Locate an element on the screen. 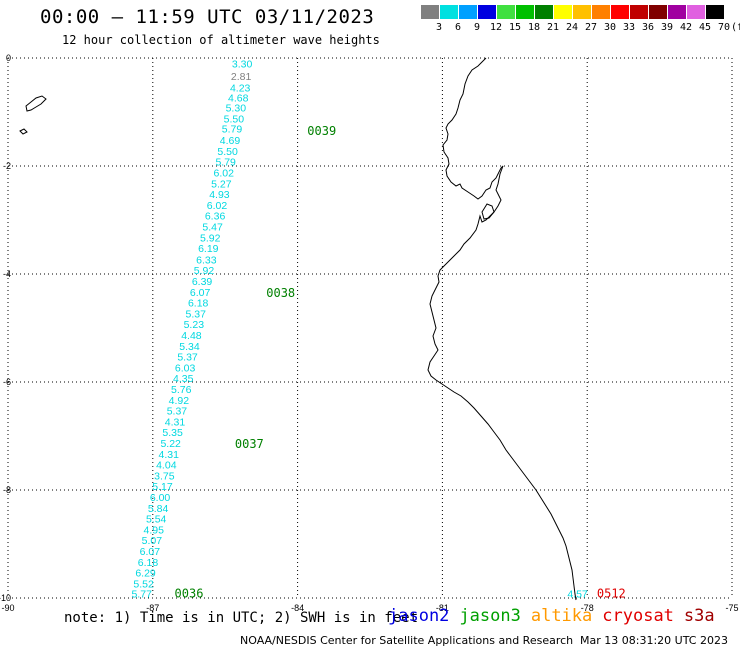 This screenshot has width=740, height=650. swh-value: 5.52 is located at coordinates (143, 584).